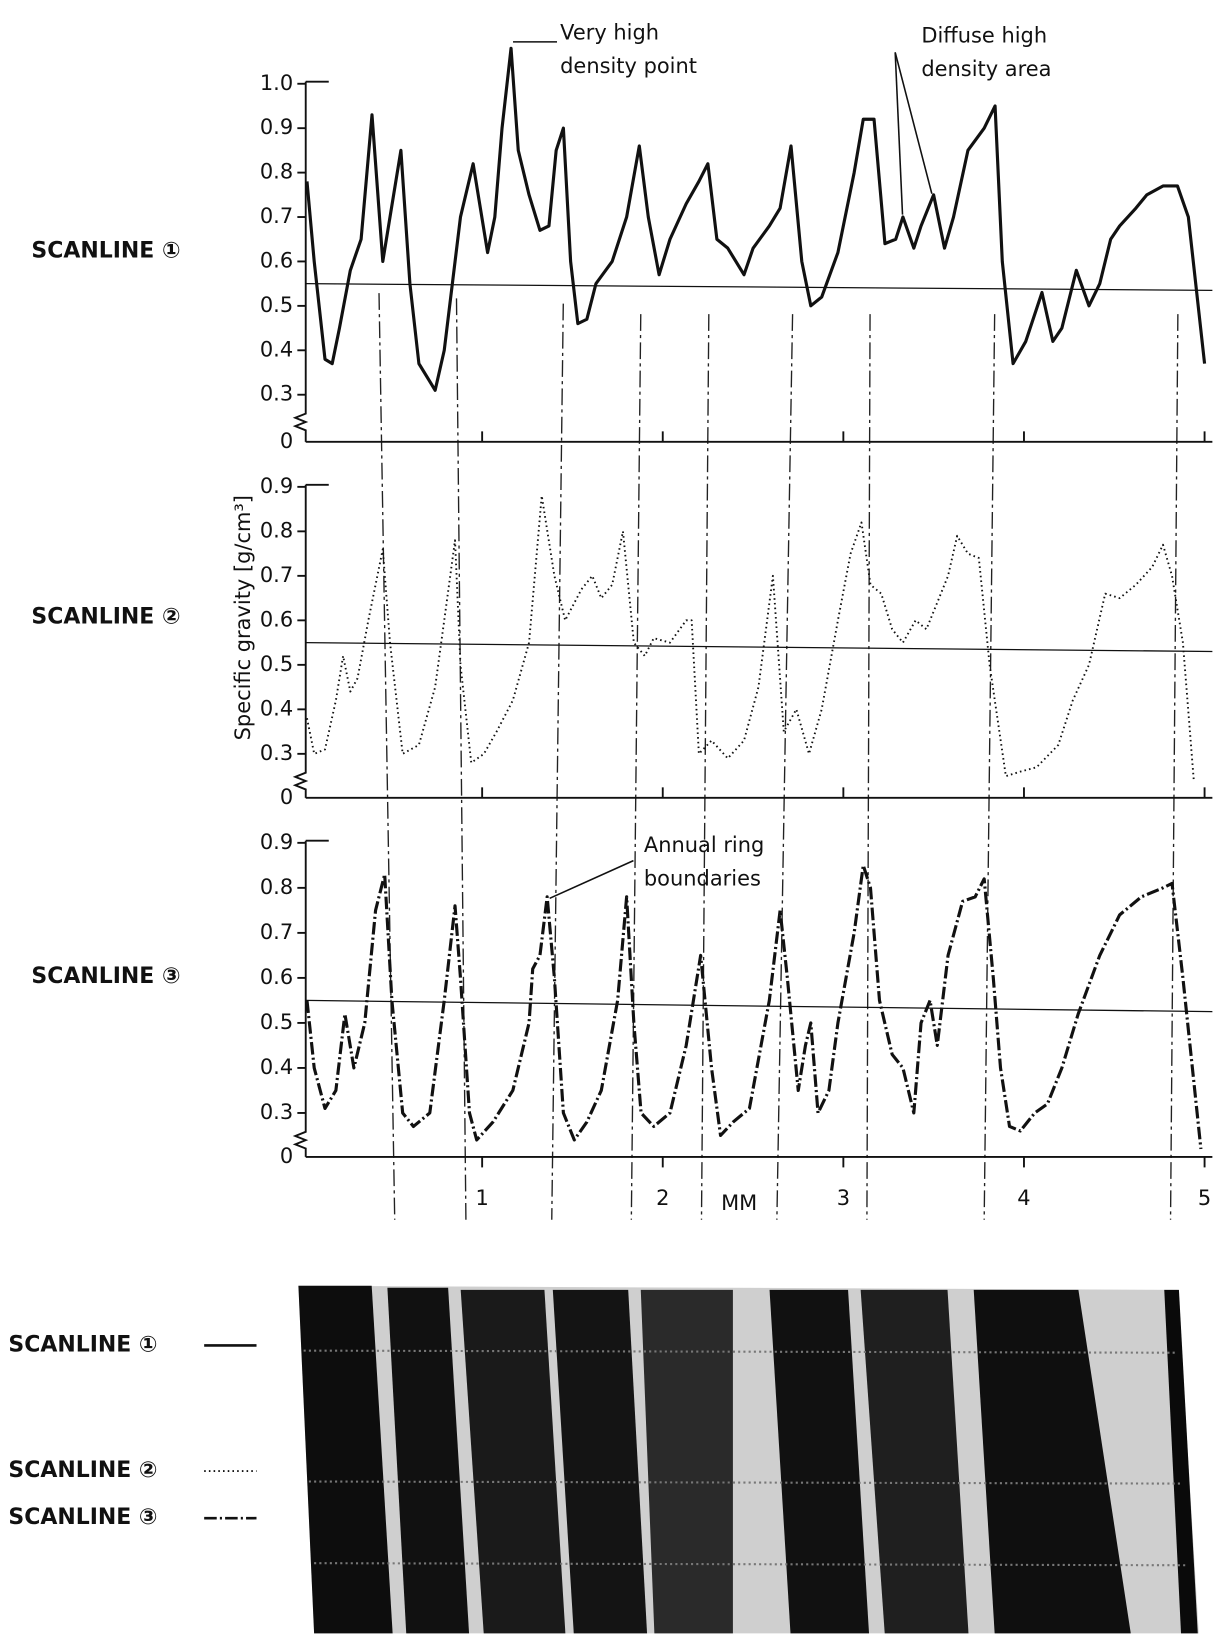 This screenshot has width=1225, height=1647. I want to click on x-tick-label: 4, so click(1023, 1198).